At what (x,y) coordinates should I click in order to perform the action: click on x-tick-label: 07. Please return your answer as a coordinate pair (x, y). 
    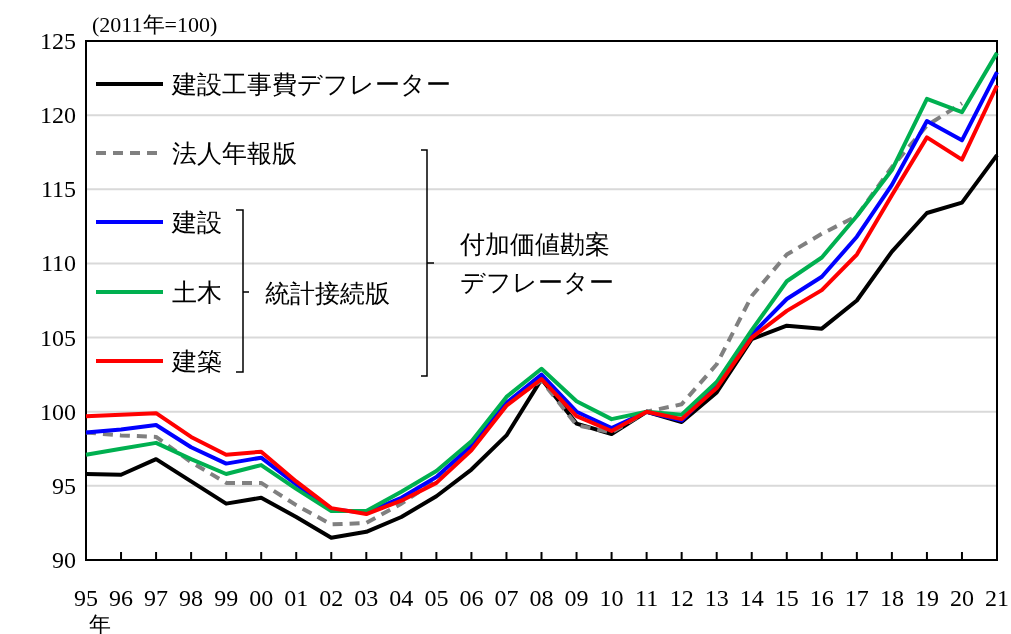
    Looking at the image, I should click on (506, 598).